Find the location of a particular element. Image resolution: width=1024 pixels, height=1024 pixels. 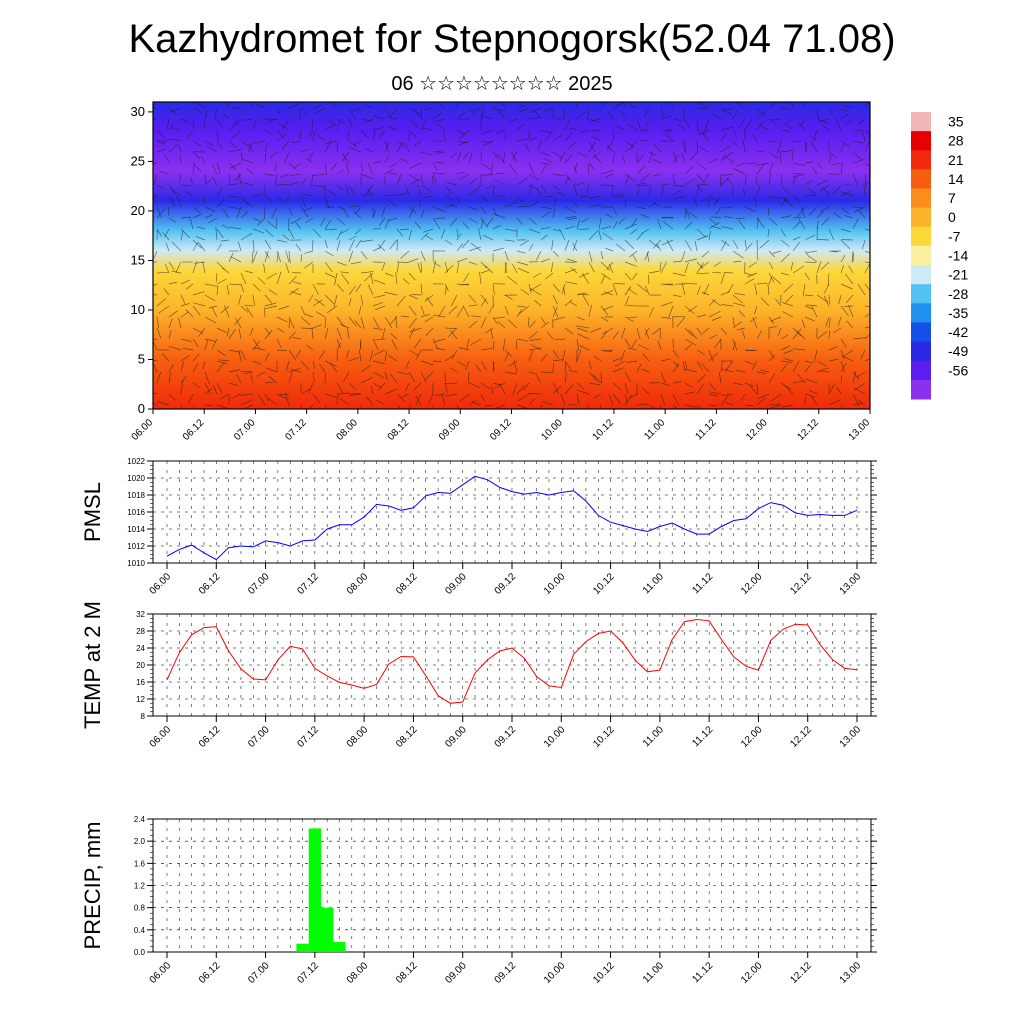

x-tick-label: 08.00 is located at coordinates (358, 584).